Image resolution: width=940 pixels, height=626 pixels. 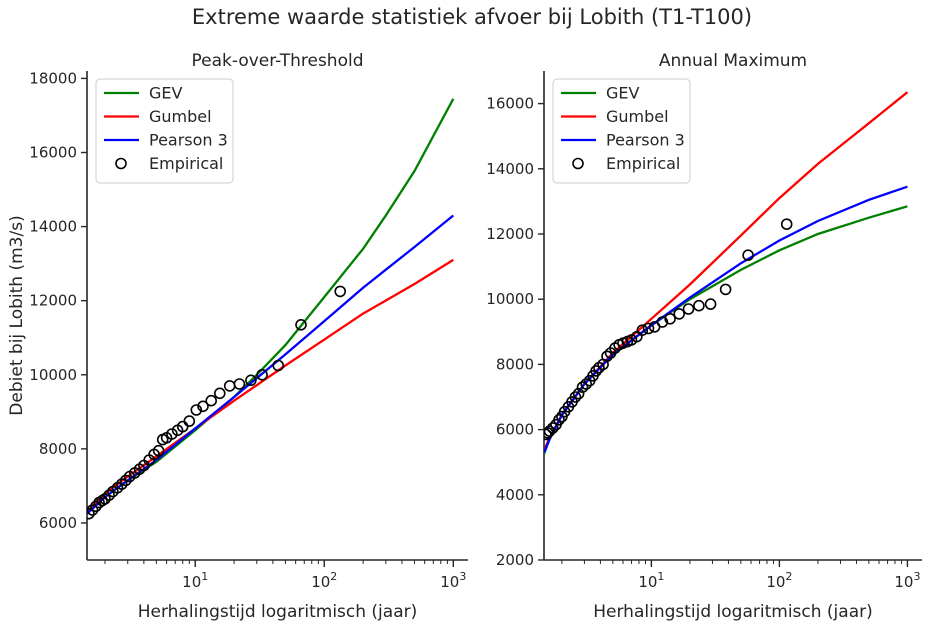 What do you see at coordinates (278, 61) in the screenshot?
I see `chart-title: Peak-over-Threshold` at bounding box center [278, 61].